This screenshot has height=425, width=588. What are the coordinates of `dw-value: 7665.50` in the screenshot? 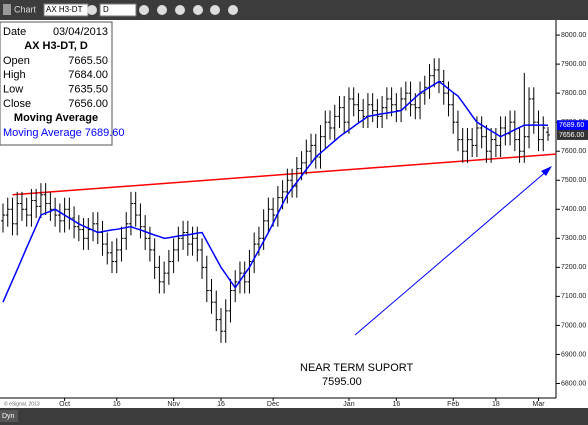 It's located at (88, 61).